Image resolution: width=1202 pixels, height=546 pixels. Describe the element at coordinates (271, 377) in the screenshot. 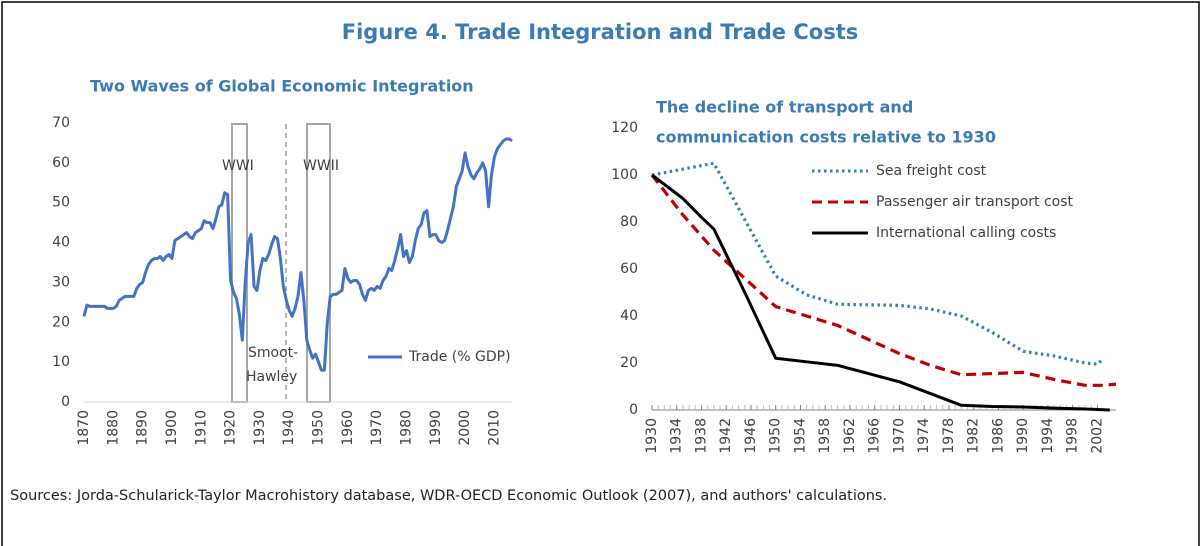

I see `annotation: Hawley` at that location.